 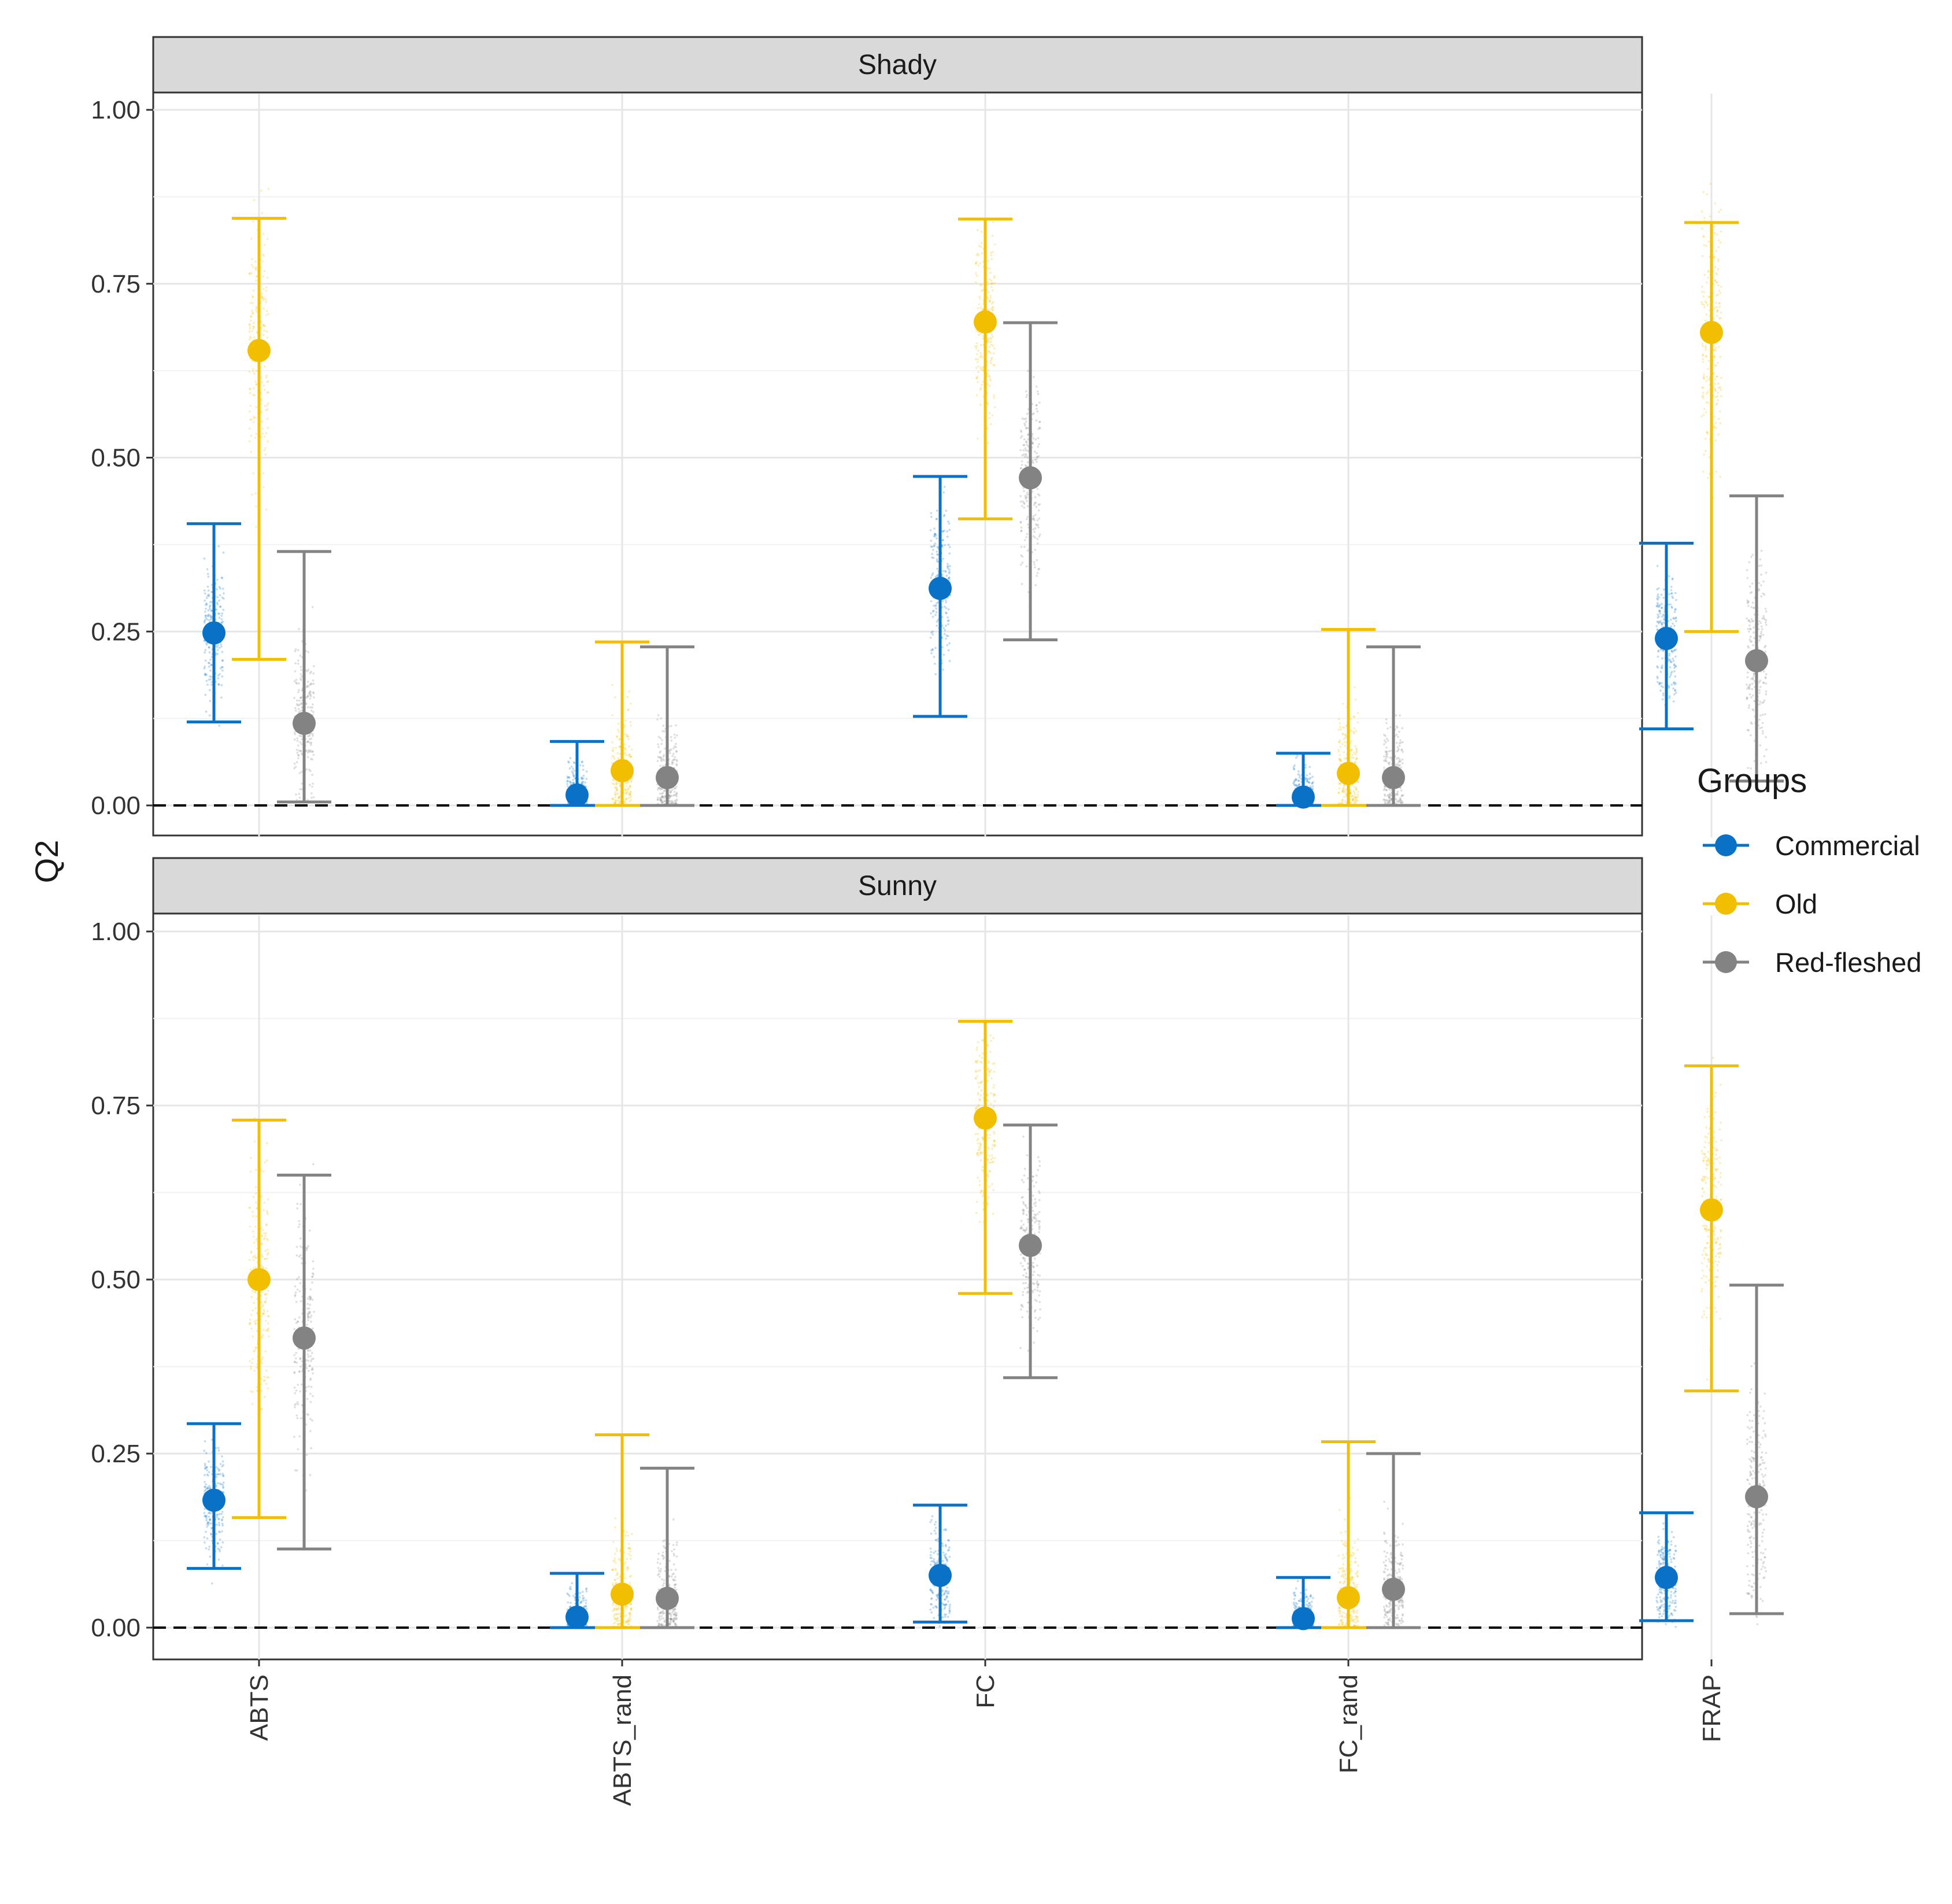 What do you see at coordinates (667, 777) in the screenshot?
I see `point-shady-red-fleshed-abts-rand` at bounding box center [667, 777].